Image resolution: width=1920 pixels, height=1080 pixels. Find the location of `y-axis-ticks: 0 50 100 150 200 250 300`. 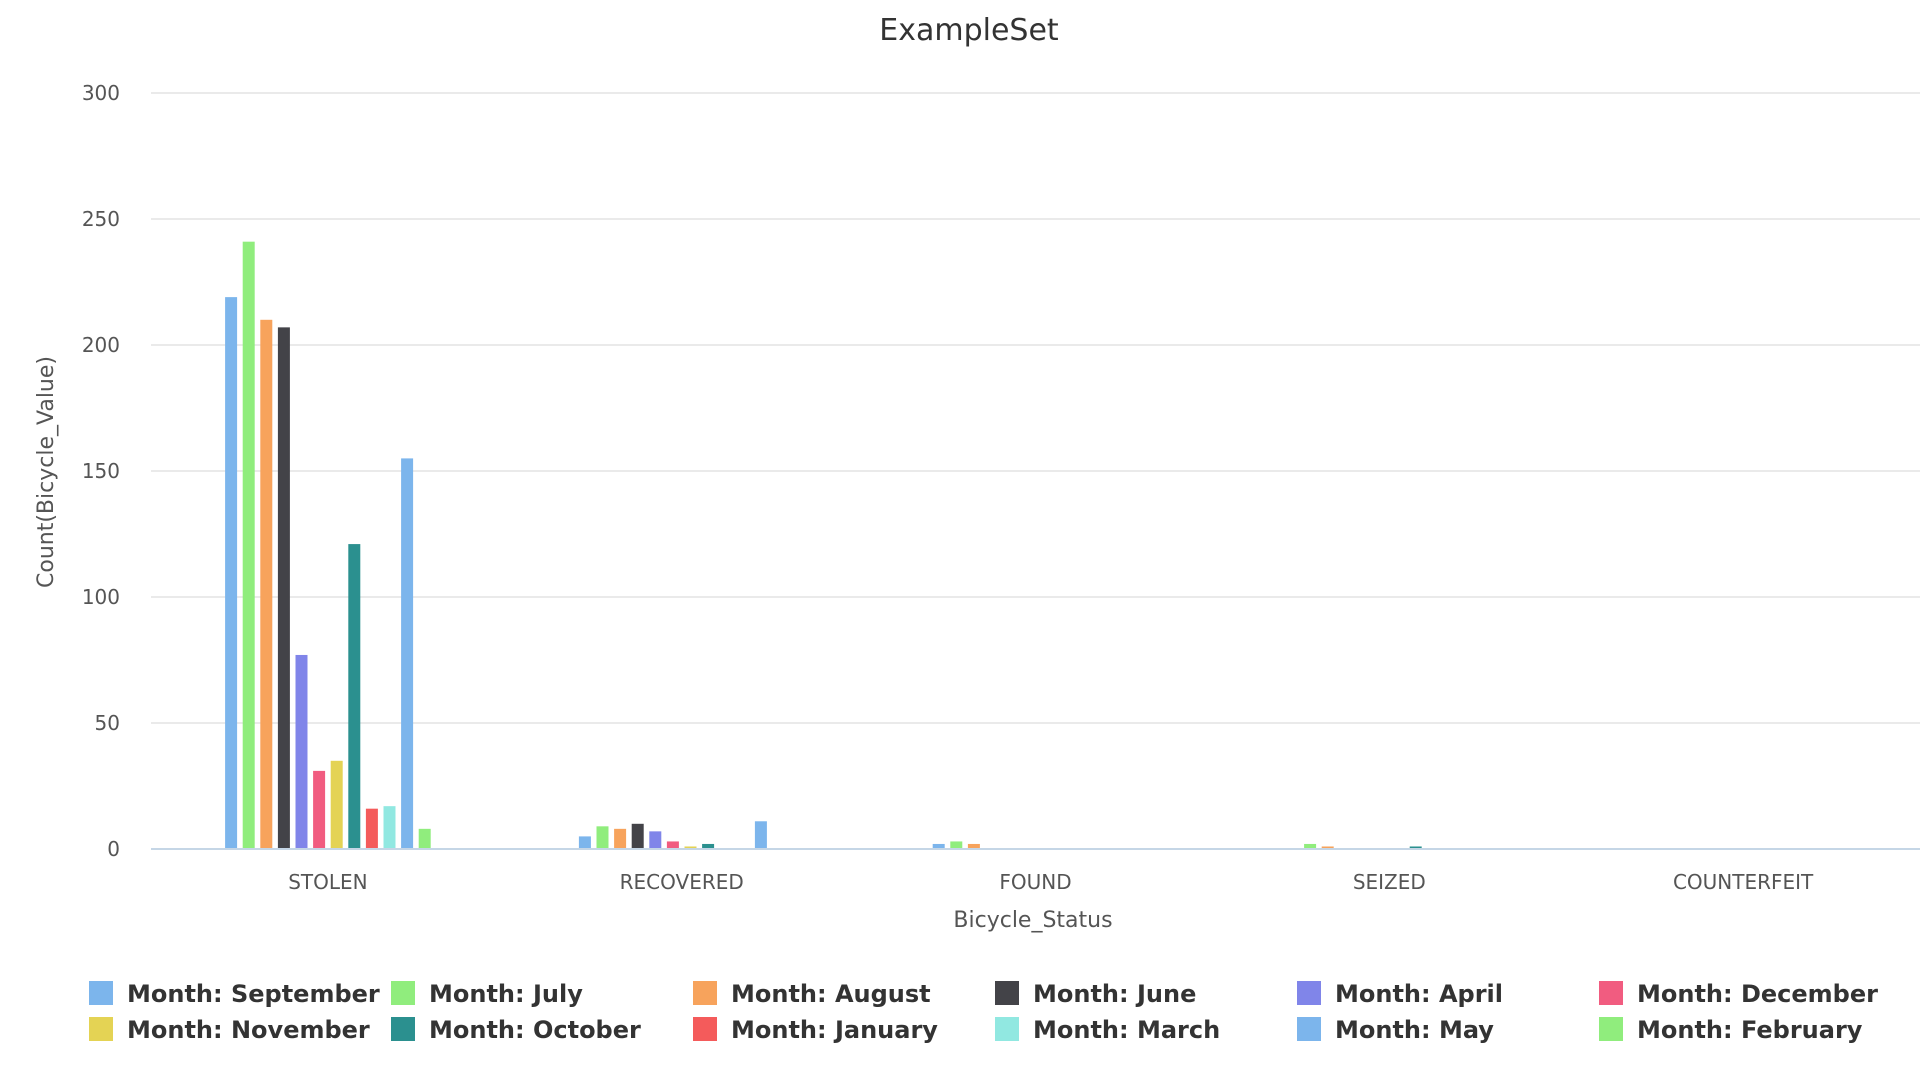

y-axis-ticks: 0 50 100 150 200 250 300 is located at coordinates (101, 471).